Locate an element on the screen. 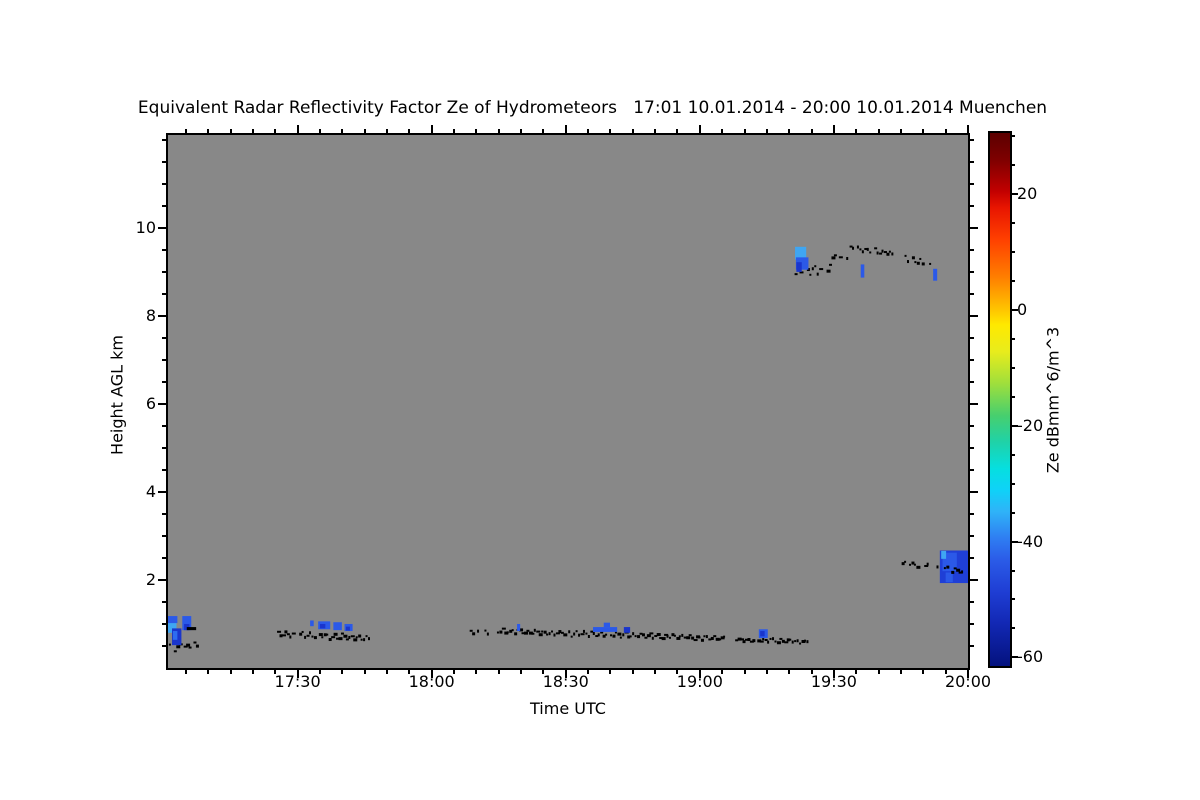 The height and width of the screenshot is (800, 1200). x-tick-label: 20:00 is located at coordinates (968, 681).